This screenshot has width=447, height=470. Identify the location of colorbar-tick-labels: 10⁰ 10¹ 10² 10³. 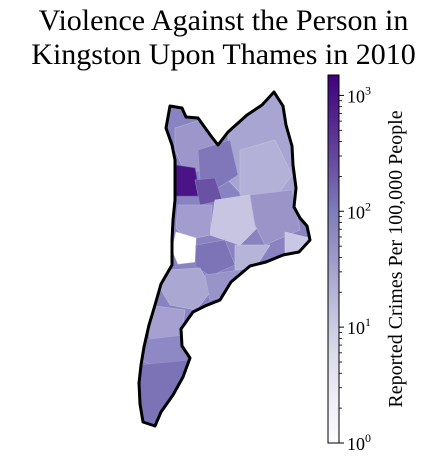
(359, 268).